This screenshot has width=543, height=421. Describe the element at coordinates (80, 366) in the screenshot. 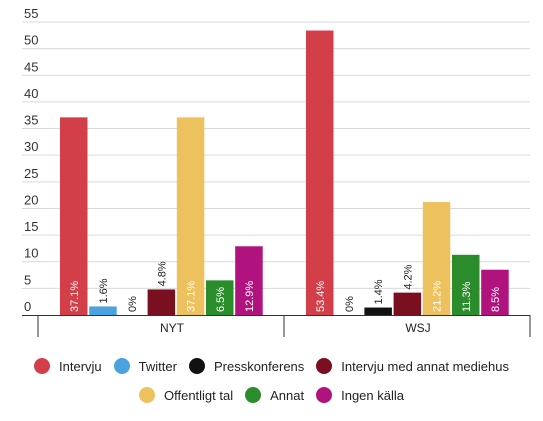

I see `legend-label: Intervju` at that location.